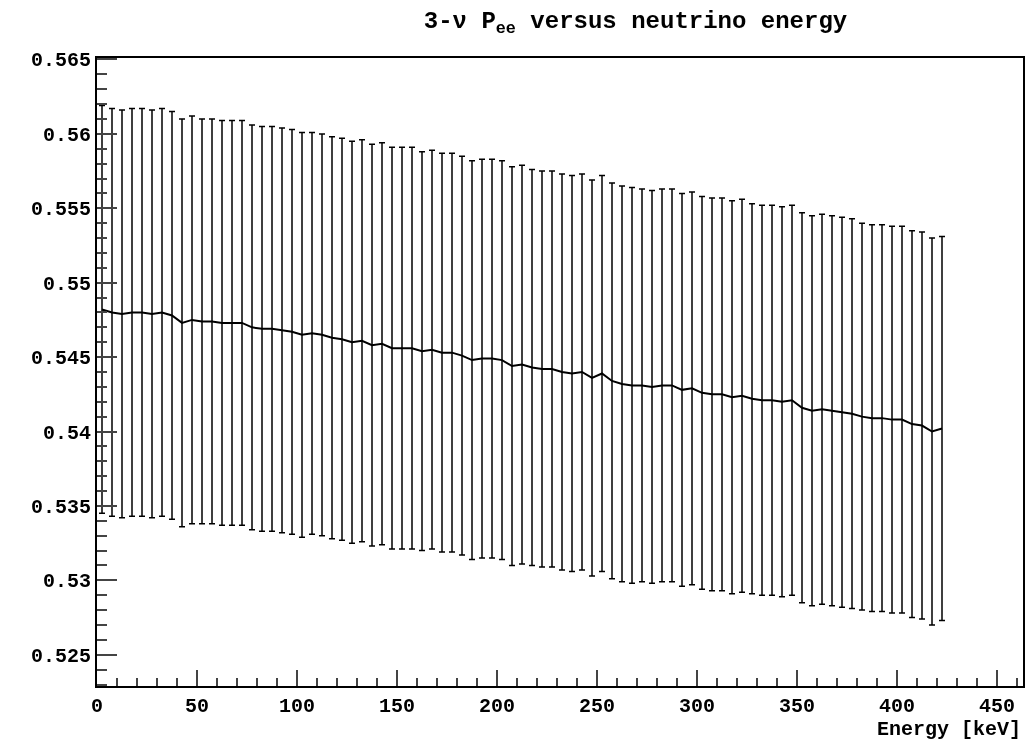  Describe the element at coordinates (597, 706) in the screenshot. I see `x-tick-label: 250` at that location.